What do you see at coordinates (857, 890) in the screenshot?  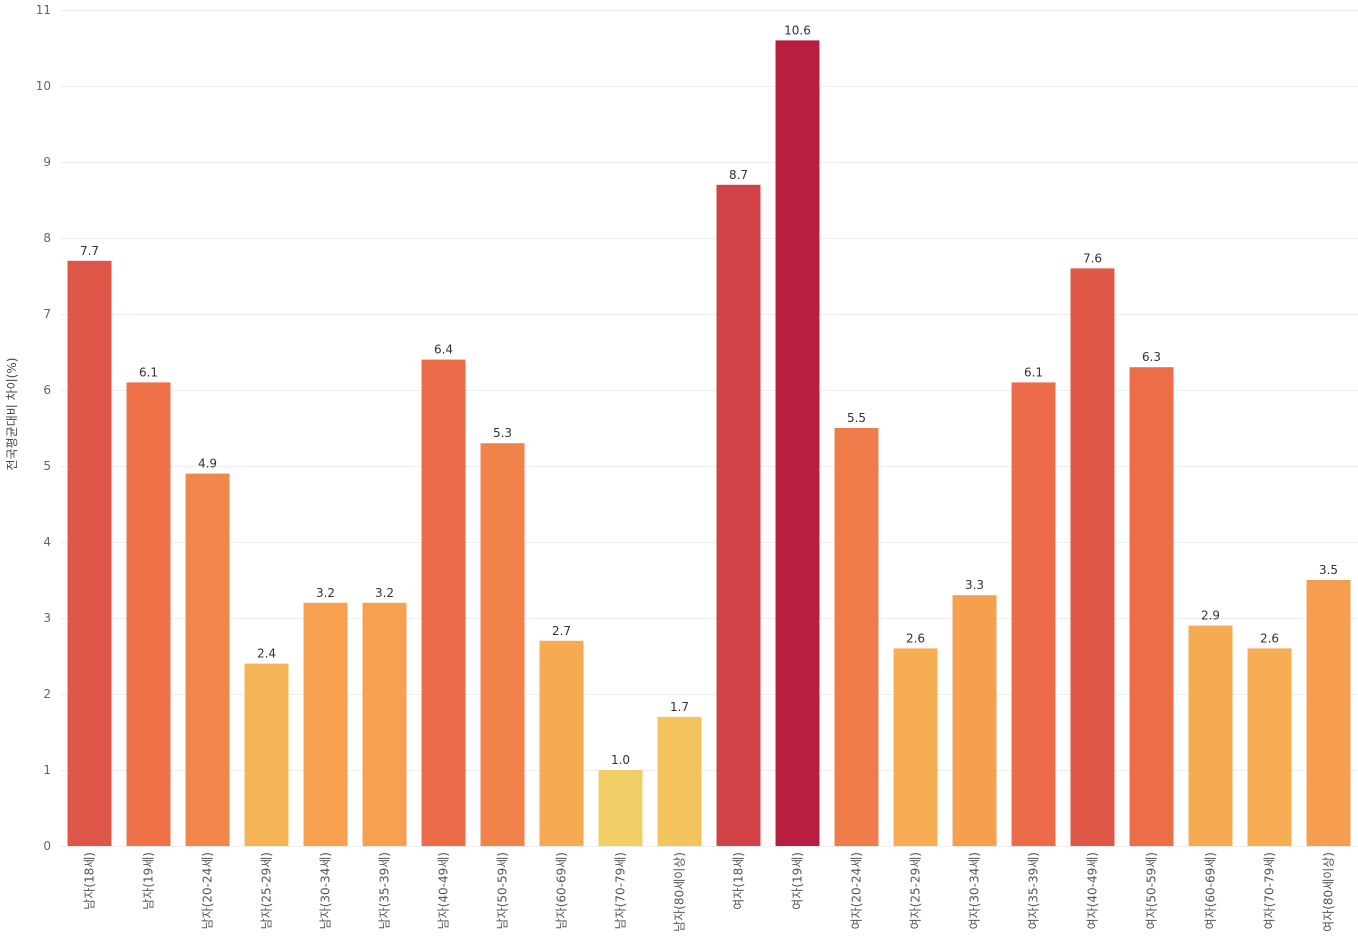 I see `x-tick-label: 여자(20-24세)` at bounding box center [857, 890].